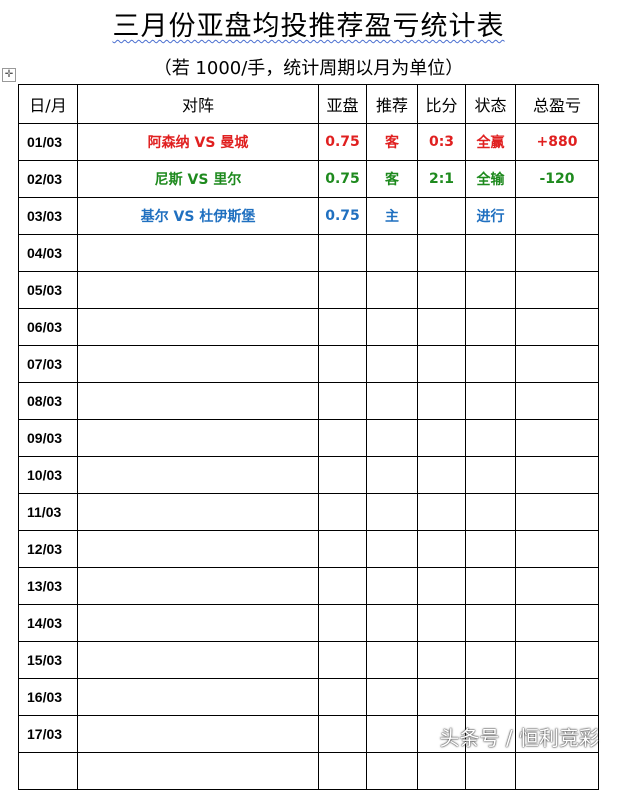 This screenshot has width=617, height=790. What do you see at coordinates (48, 475) in the screenshot?
I see `cell-date: 10/03` at bounding box center [48, 475].